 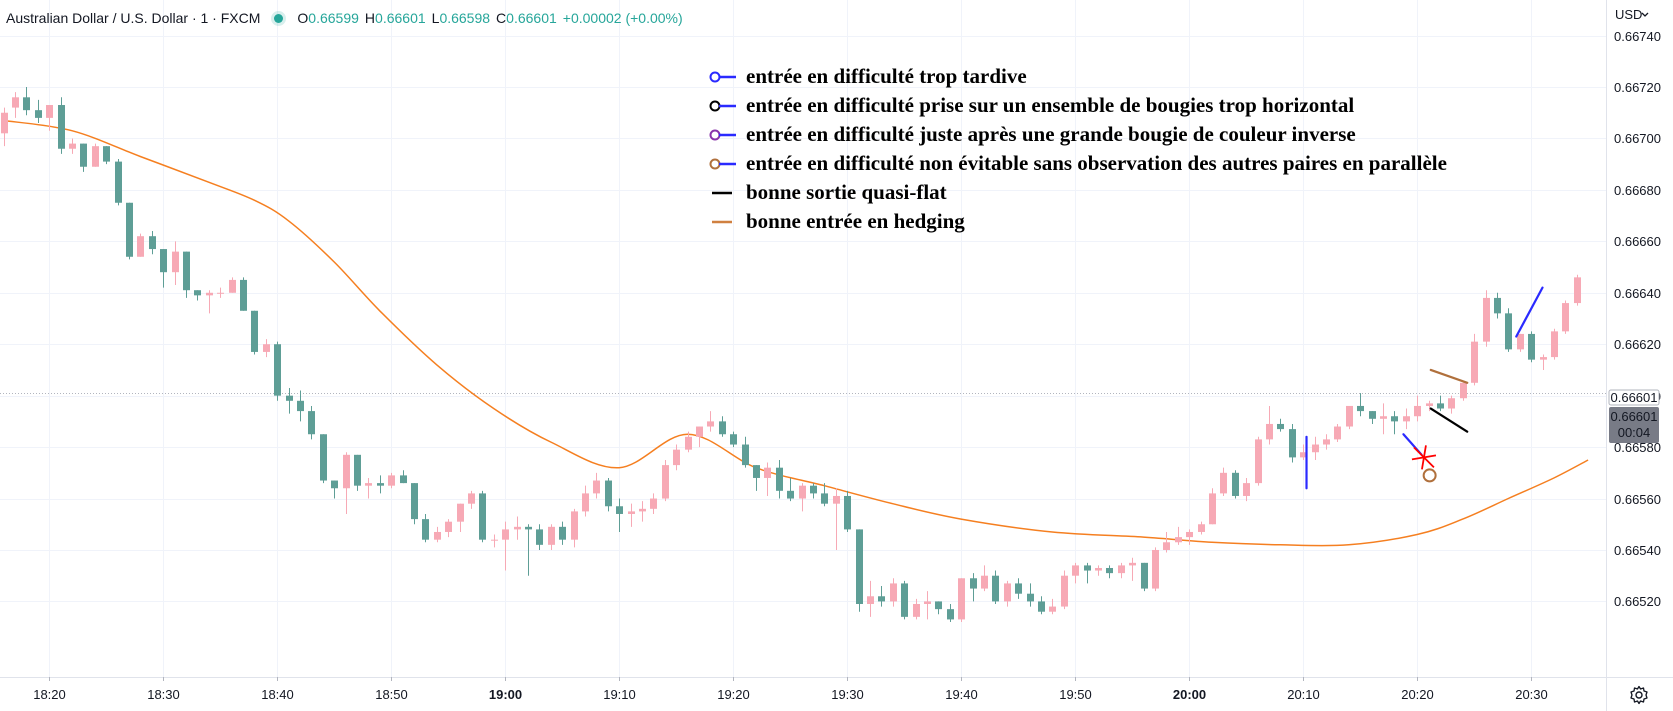 I want to click on price-tick-label: 0.66520, so click(x=1637, y=601).